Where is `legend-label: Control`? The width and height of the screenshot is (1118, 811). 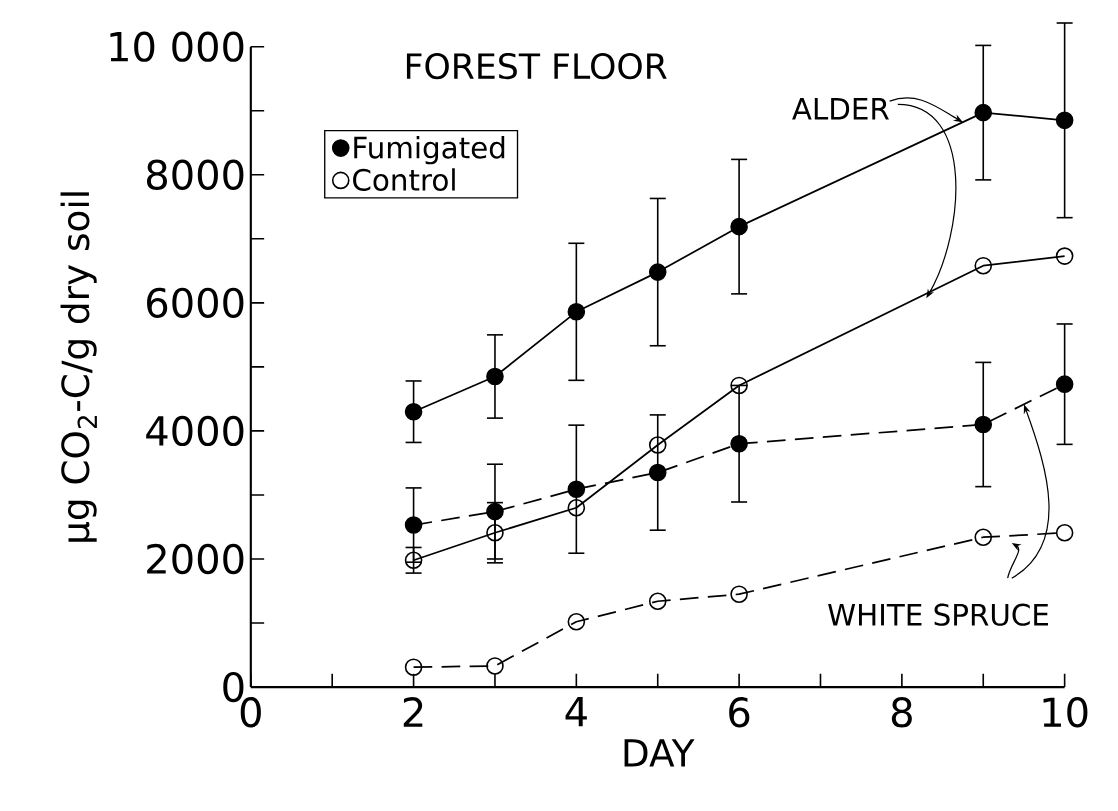
legend-label: Control is located at coordinates (404, 179).